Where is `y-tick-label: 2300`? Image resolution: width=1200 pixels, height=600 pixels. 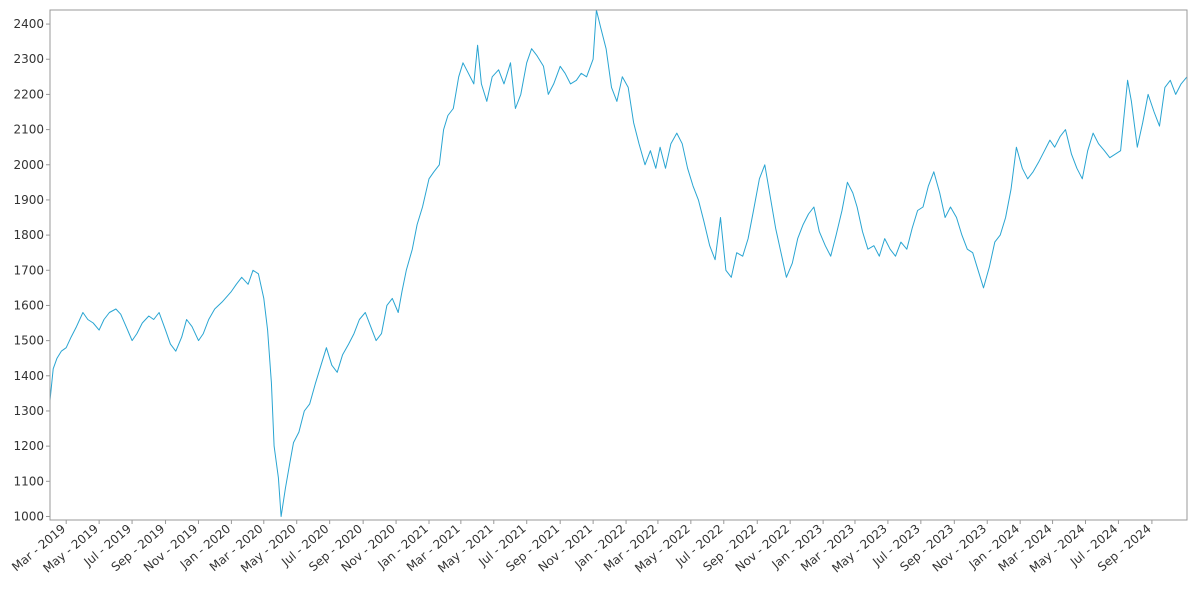 y-tick-label: 2300 is located at coordinates (28, 59).